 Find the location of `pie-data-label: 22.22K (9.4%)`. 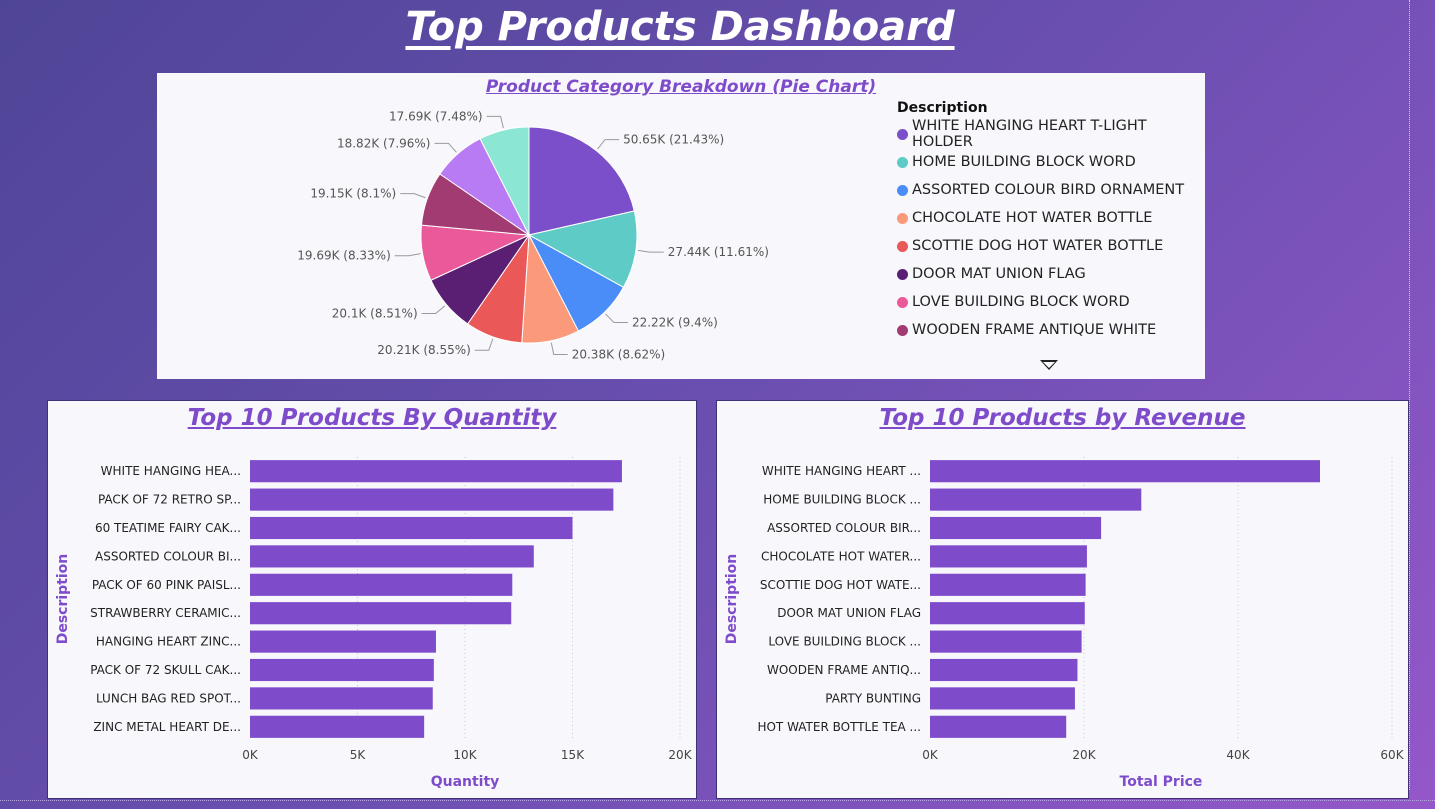

pie-data-label: 22.22K (9.4%) is located at coordinates (675, 323).